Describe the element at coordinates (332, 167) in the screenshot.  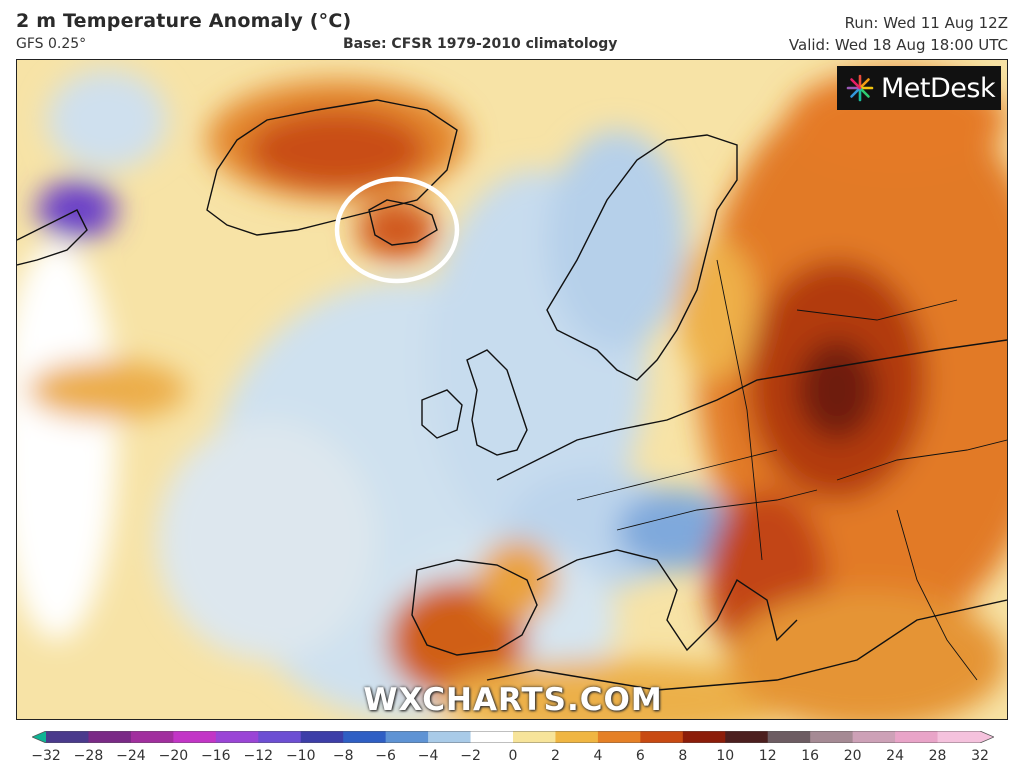
I see `greenland-outline` at that location.